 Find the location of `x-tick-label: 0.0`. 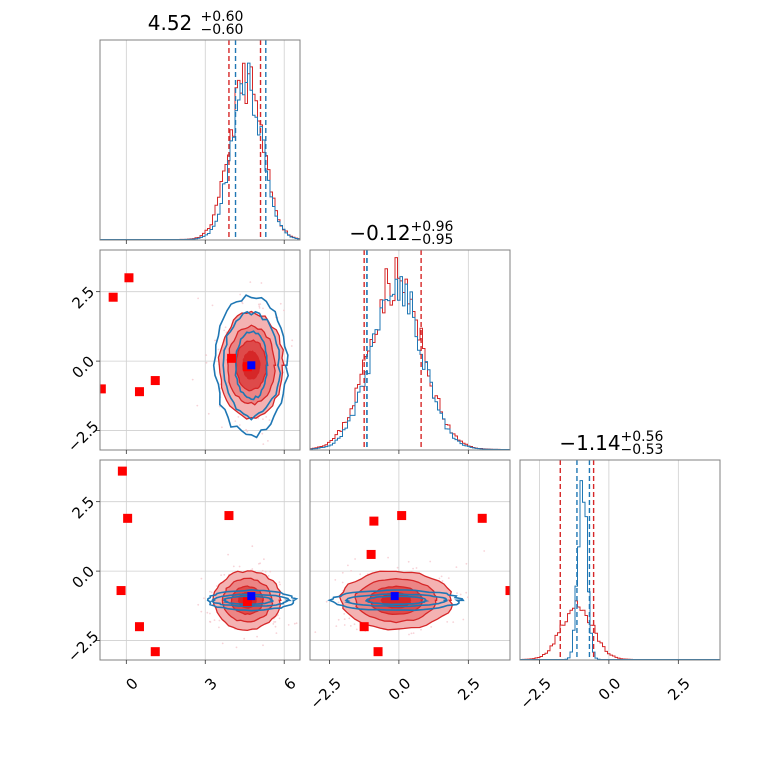

x-tick-label: 0.0 is located at coordinates (400, 689).